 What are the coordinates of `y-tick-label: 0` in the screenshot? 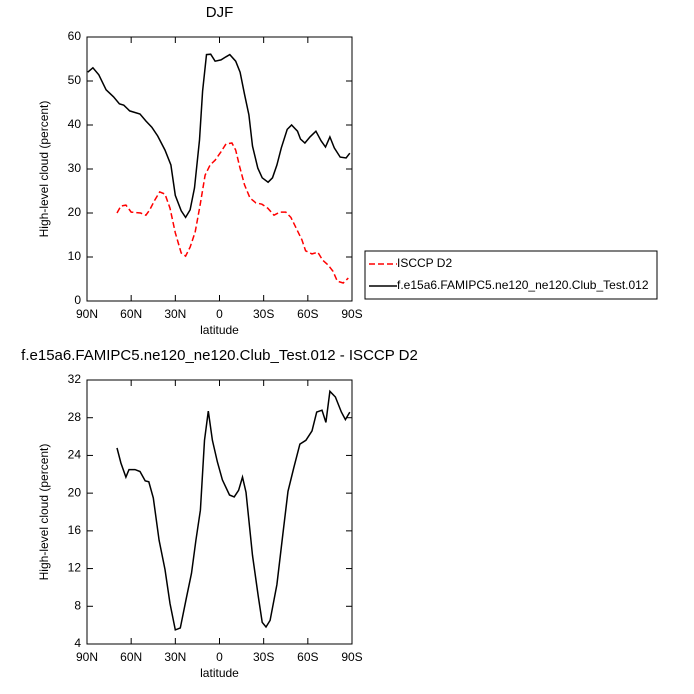 It's located at (77, 300).